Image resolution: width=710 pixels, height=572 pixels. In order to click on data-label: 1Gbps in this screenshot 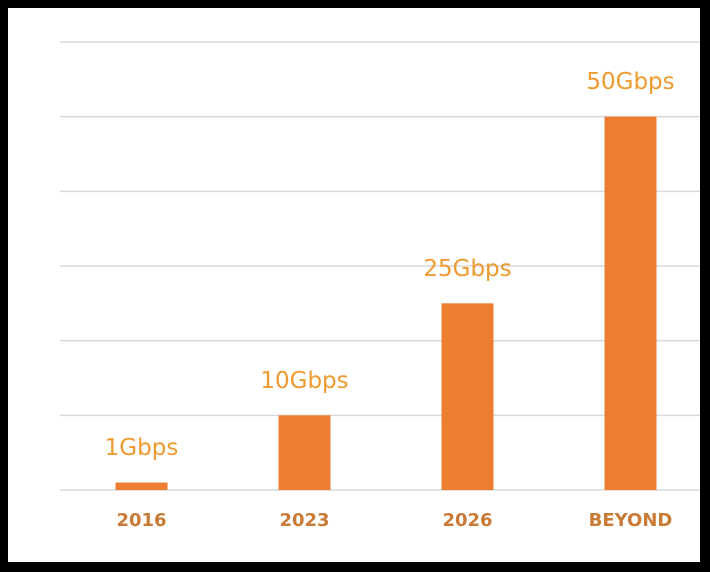, I will do `click(142, 448)`.